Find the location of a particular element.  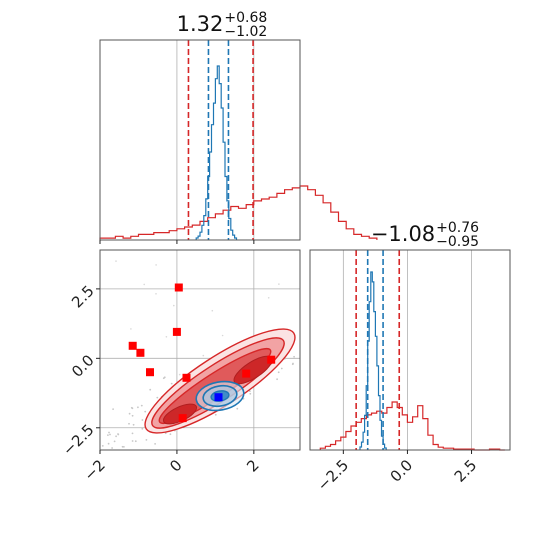

param1-blue-histogram is located at coordinates (216, 152).